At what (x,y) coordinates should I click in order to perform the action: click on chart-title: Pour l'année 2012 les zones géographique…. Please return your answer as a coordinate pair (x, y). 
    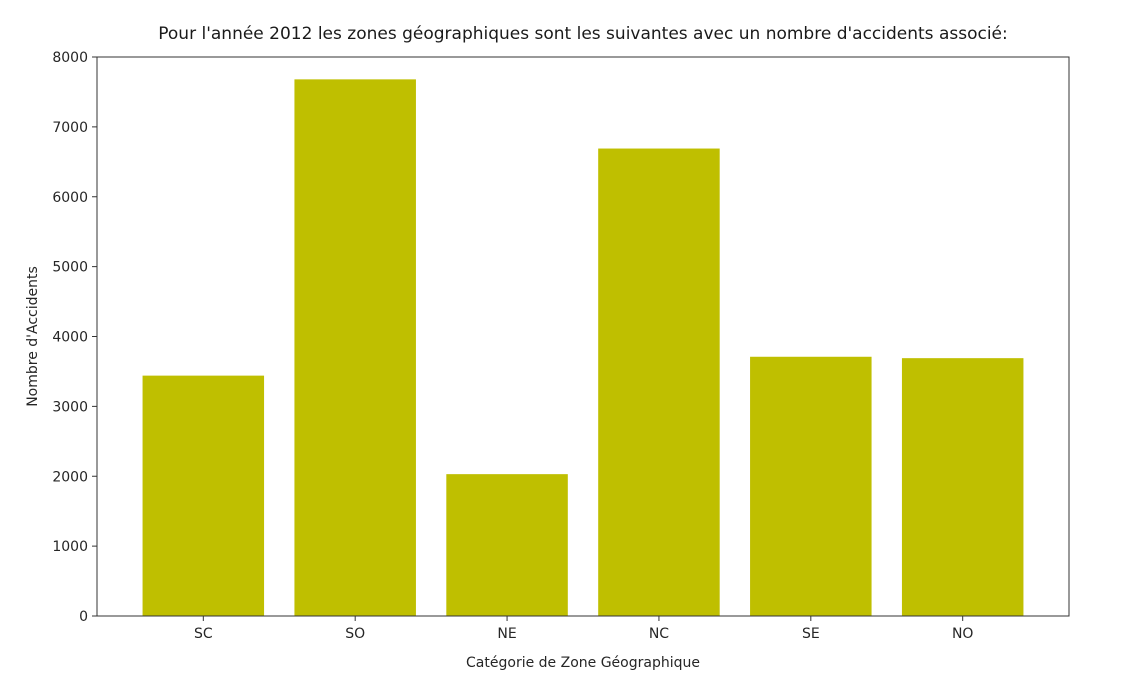
    Looking at the image, I should click on (582, 34).